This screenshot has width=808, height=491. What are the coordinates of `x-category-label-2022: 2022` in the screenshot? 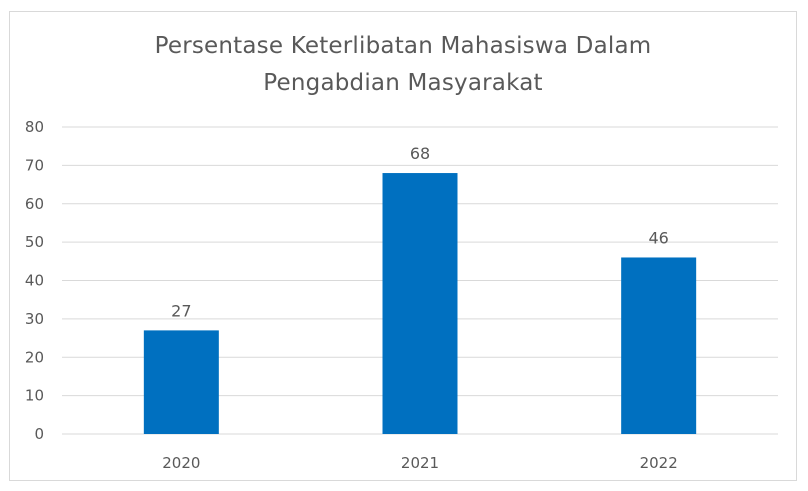 It's located at (659, 463).